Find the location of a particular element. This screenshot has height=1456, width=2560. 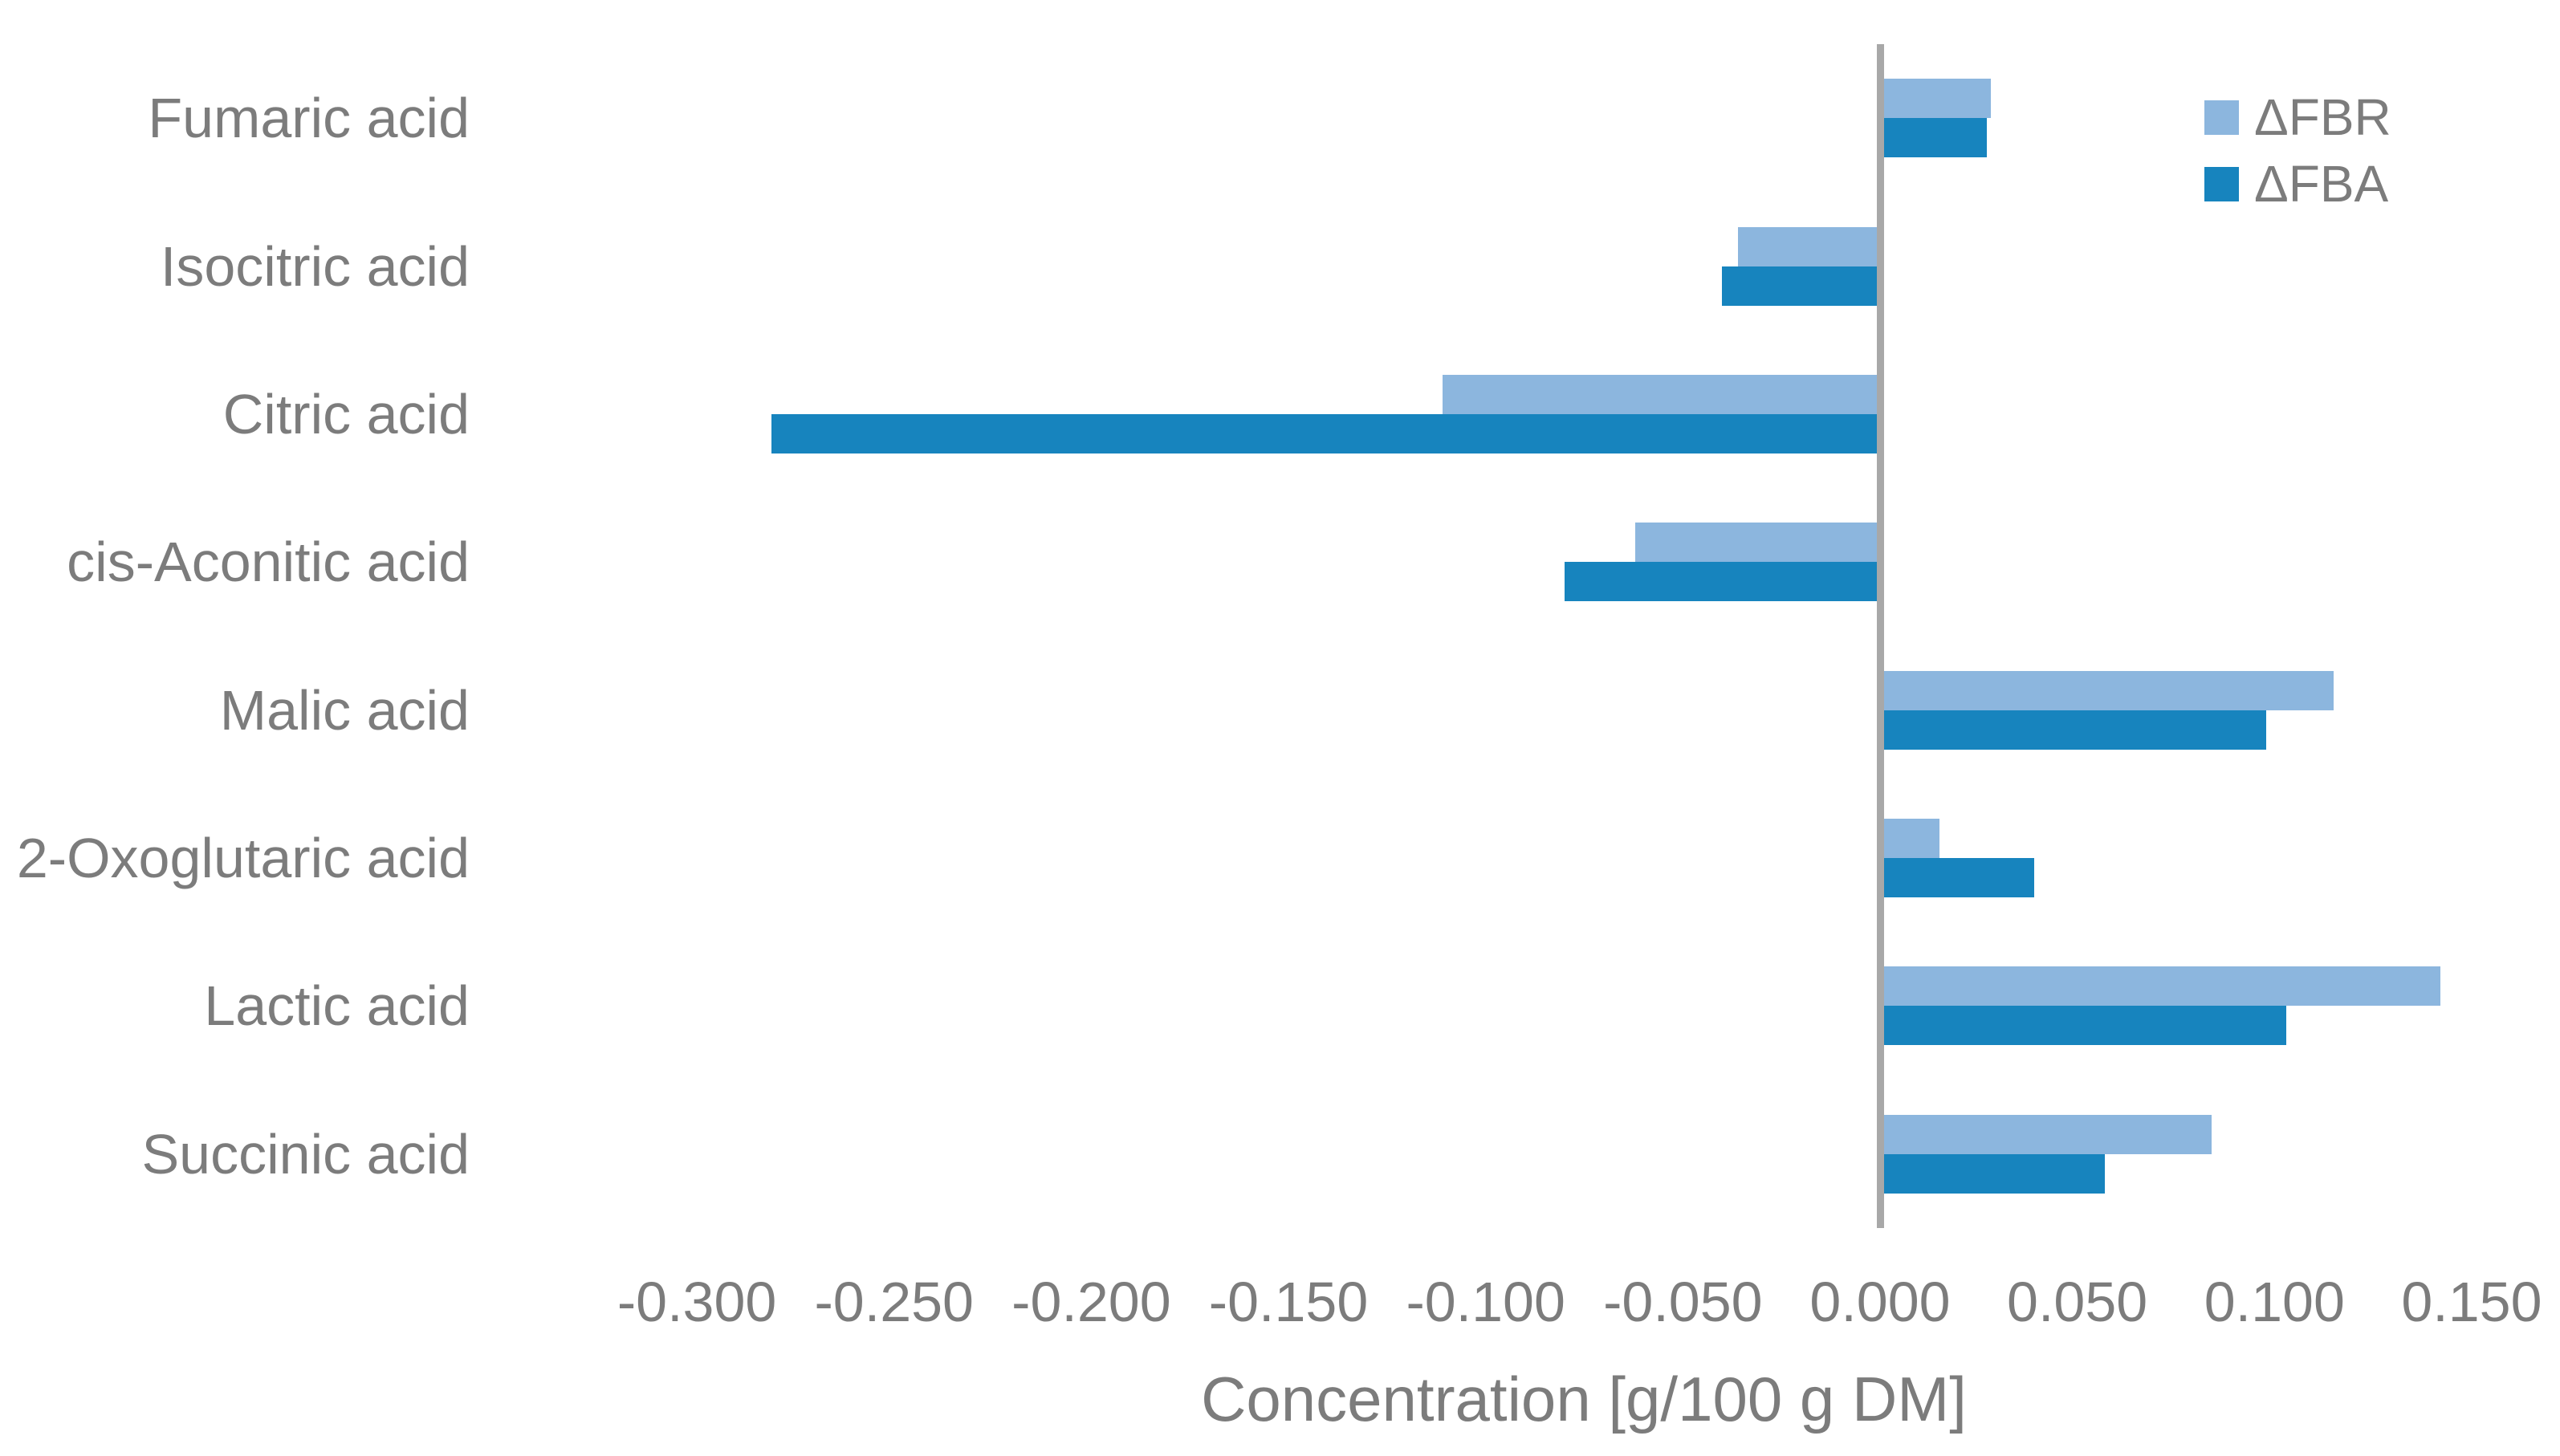

x-tick--0.300: -0.300 is located at coordinates (697, 1302).